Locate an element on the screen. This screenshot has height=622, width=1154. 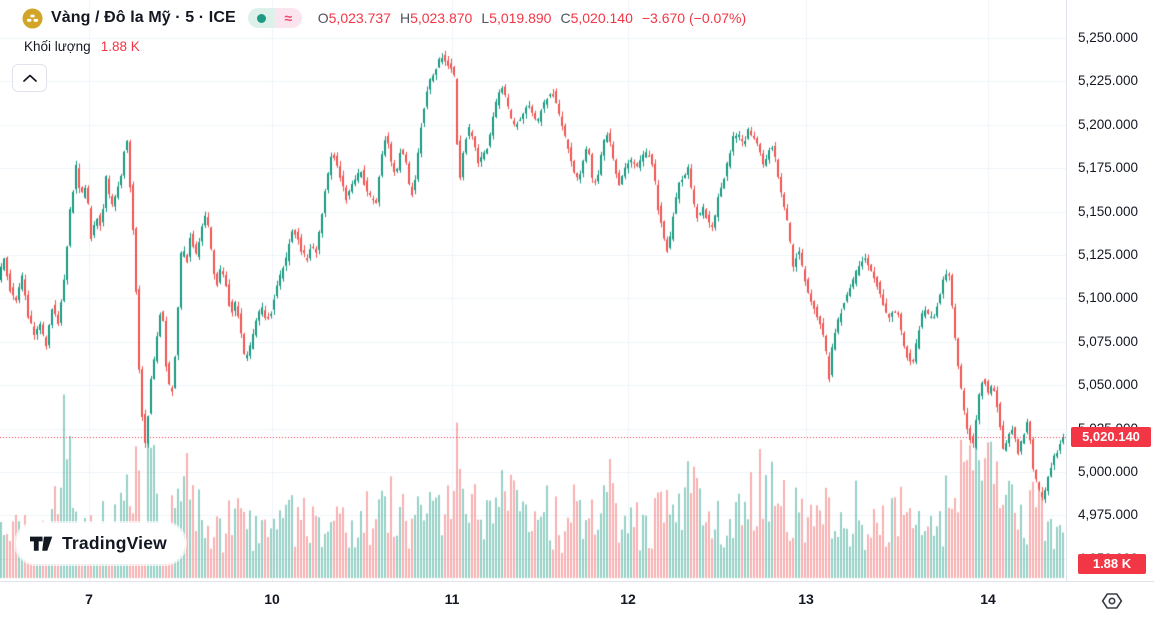
low-label: L is located at coordinates (485, 18).